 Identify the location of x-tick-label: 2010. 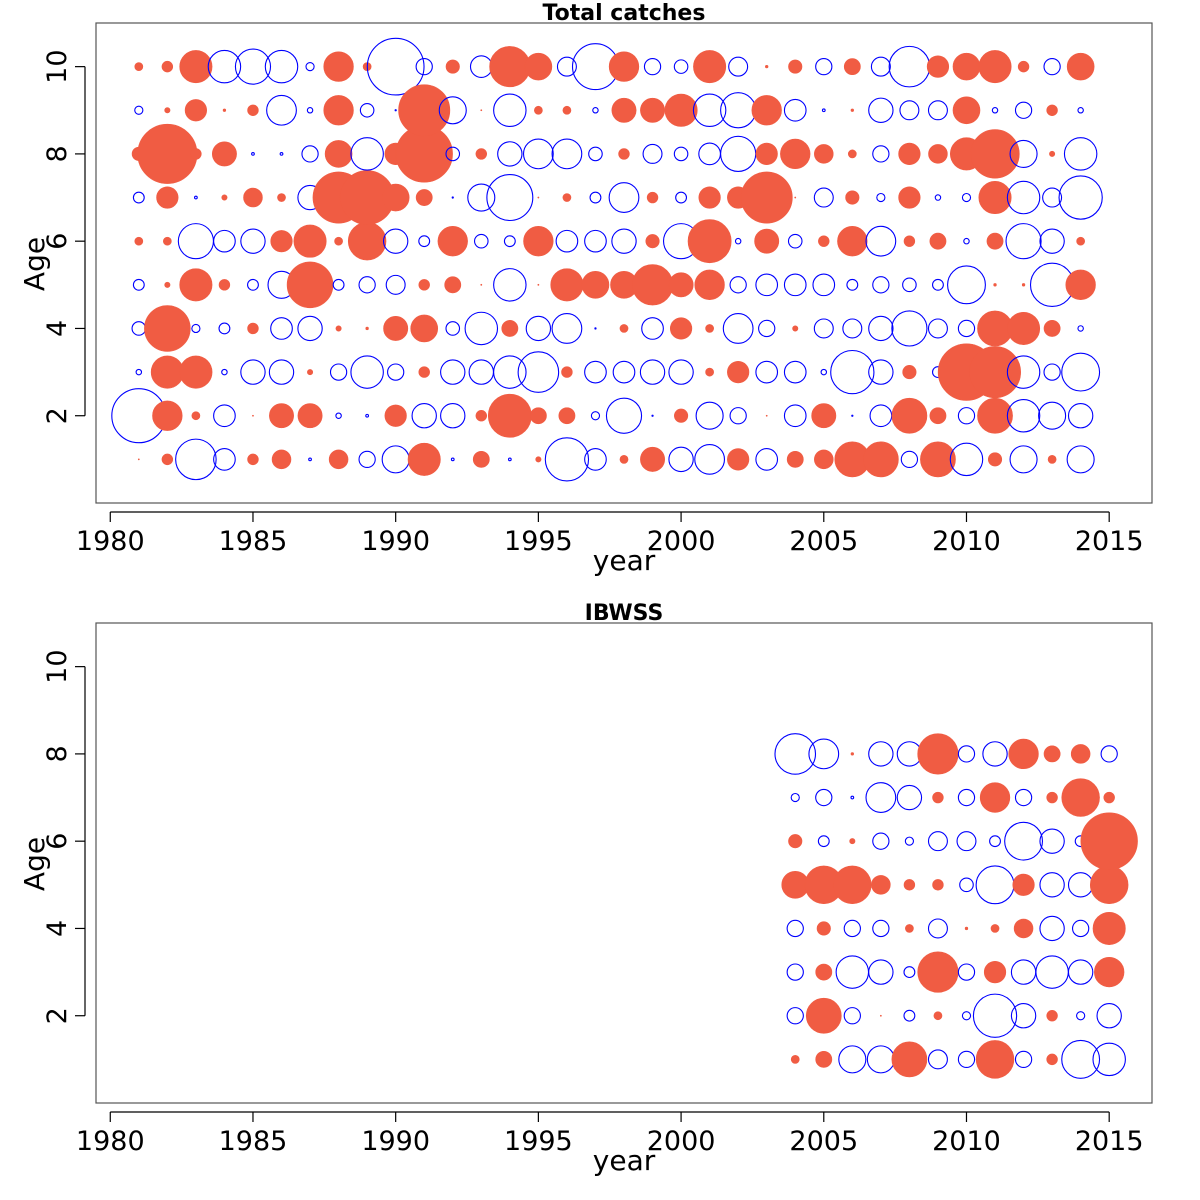
(966, 541).